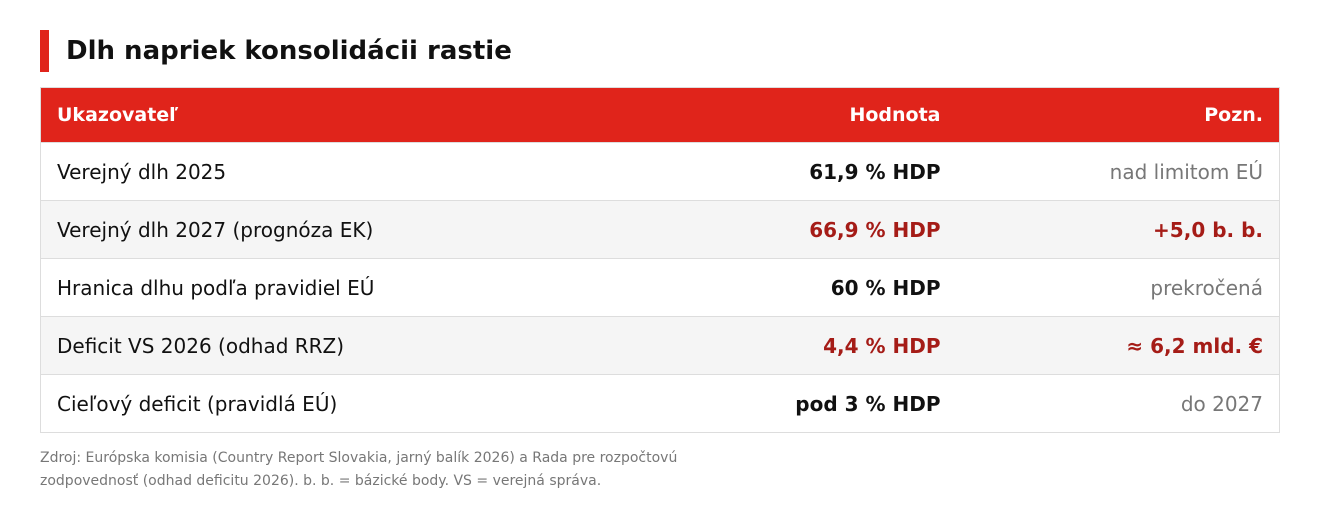 The image size is (1320, 508). What do you see at coordinates (660, 51) in the screenshot?
I see `title: Dlh napriek konsolidácii rastie` at bounding box center [660, 51].